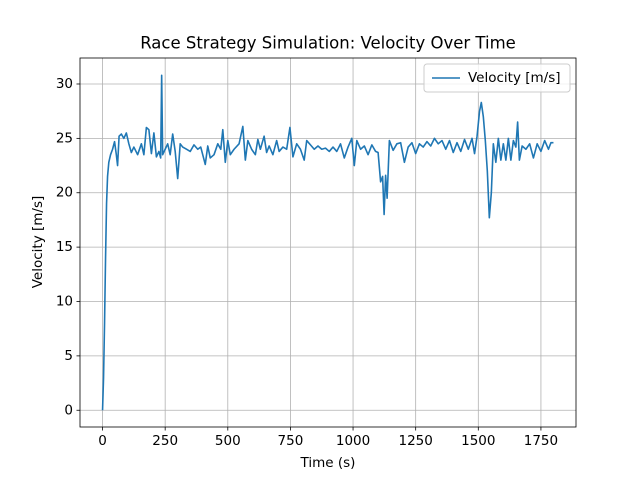 The image size is (640, 480). Describe the element at coordinates (353, 441) in the screenshot. I see `x-tick-label: 1000` at that location.